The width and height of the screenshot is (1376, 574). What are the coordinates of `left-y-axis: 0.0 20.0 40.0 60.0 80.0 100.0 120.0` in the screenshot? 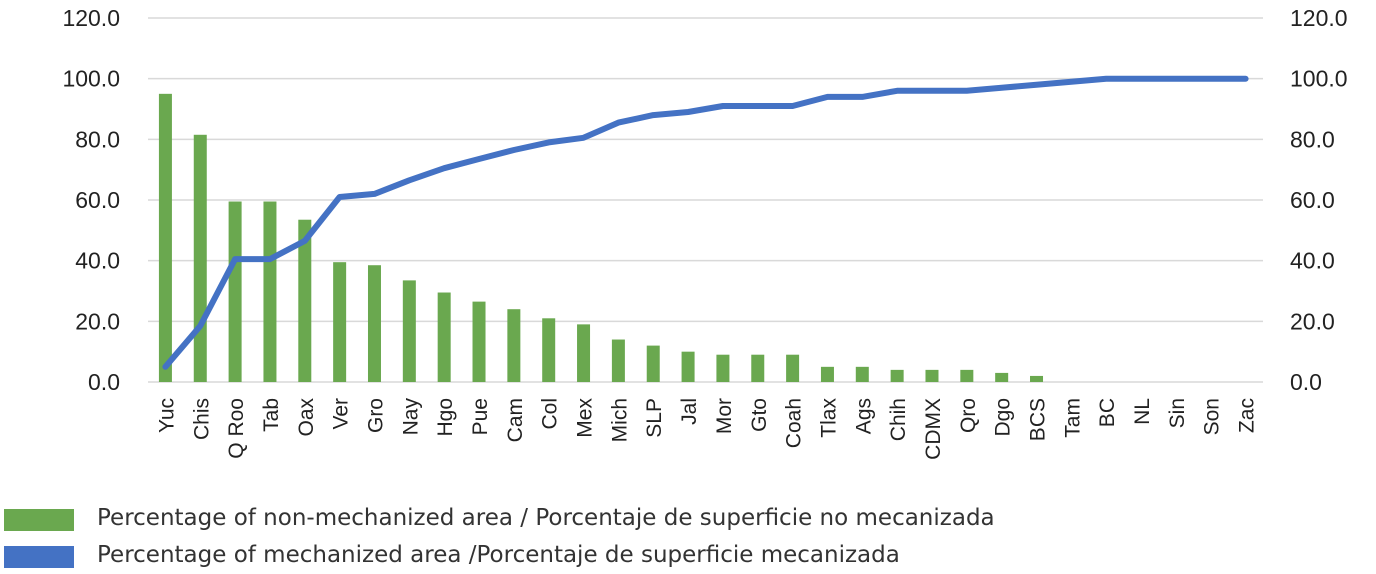 It's located at (91, 200).